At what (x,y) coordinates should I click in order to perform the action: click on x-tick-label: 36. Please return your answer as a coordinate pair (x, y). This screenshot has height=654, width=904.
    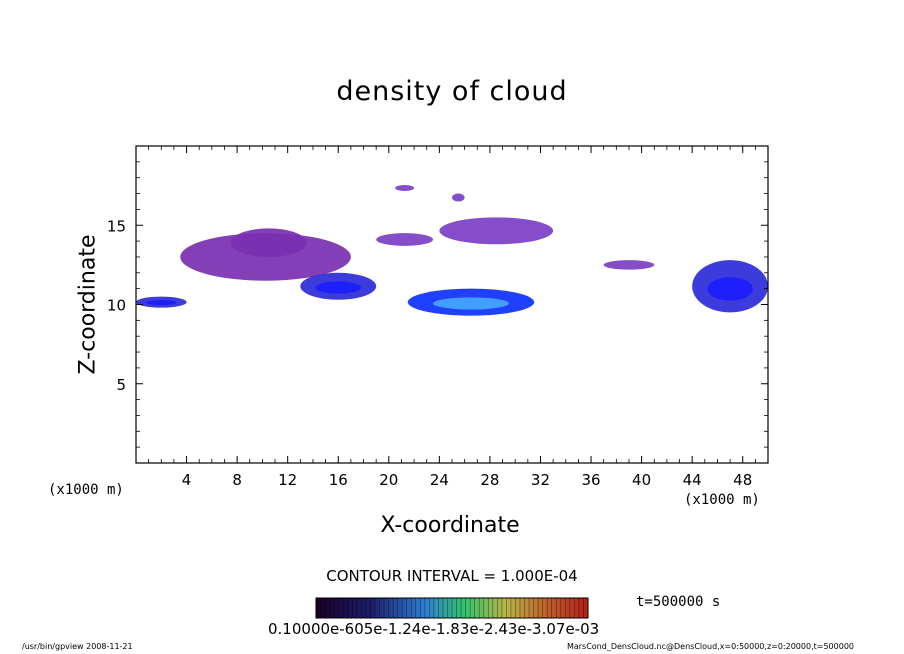
    Looking at the image, I should click on (590, 480).